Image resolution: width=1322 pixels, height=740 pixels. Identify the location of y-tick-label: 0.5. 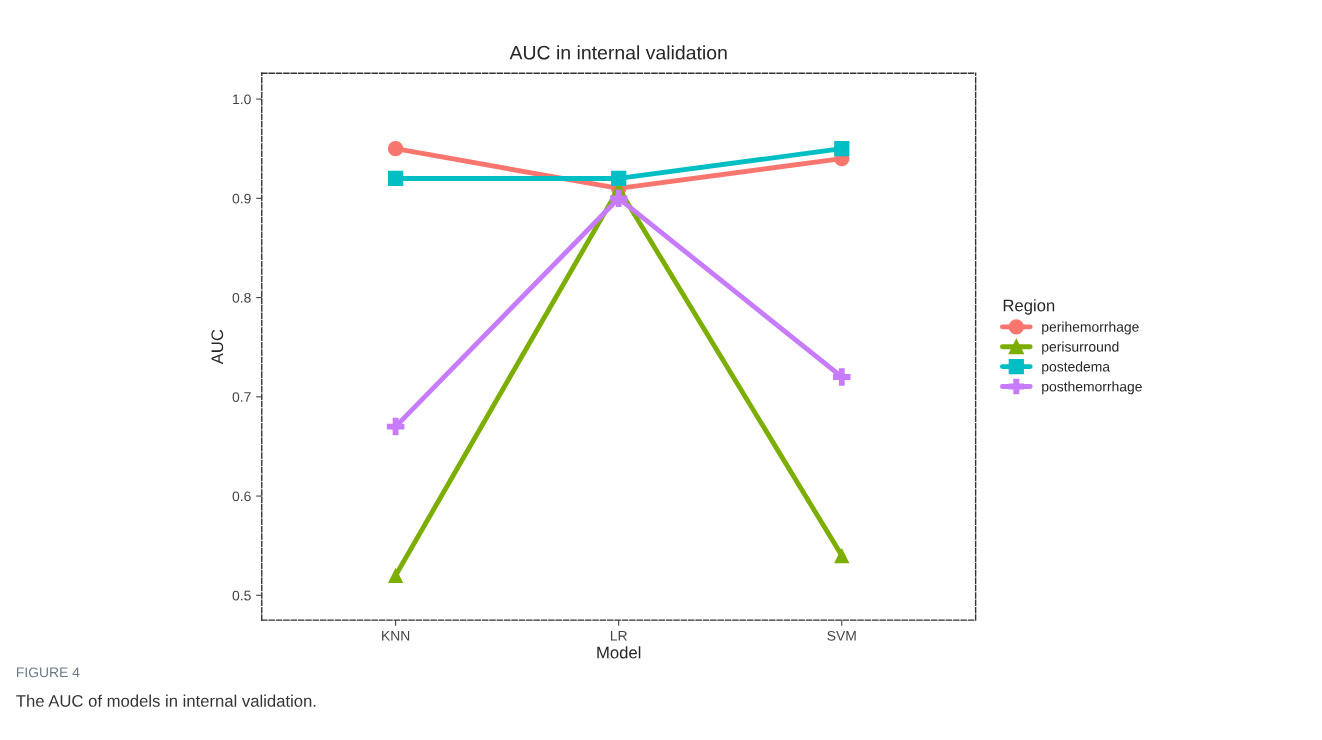
(241, 595).